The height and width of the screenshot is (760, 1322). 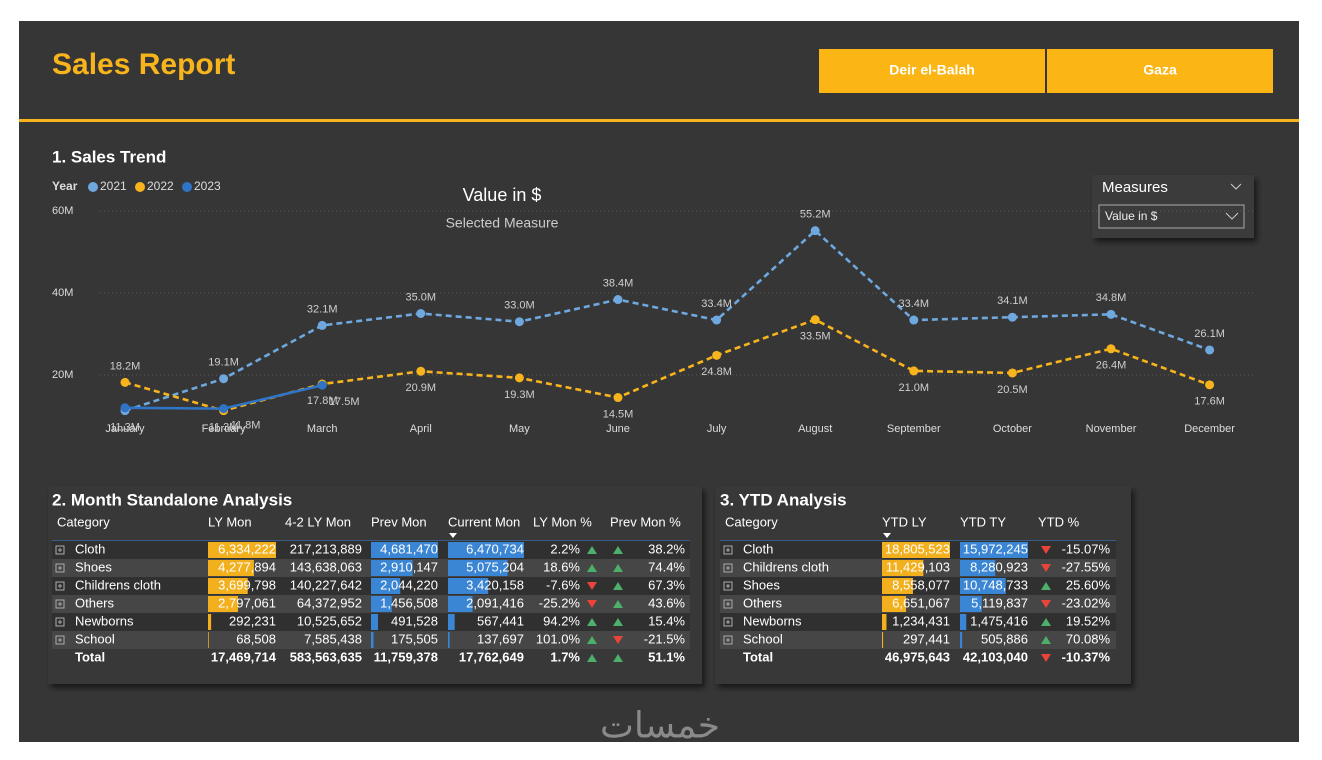 What do you see at coordinates (247, 602) in the screenshot?
I see `value-cell: 2,797,061` at bounding box center [247, 602].